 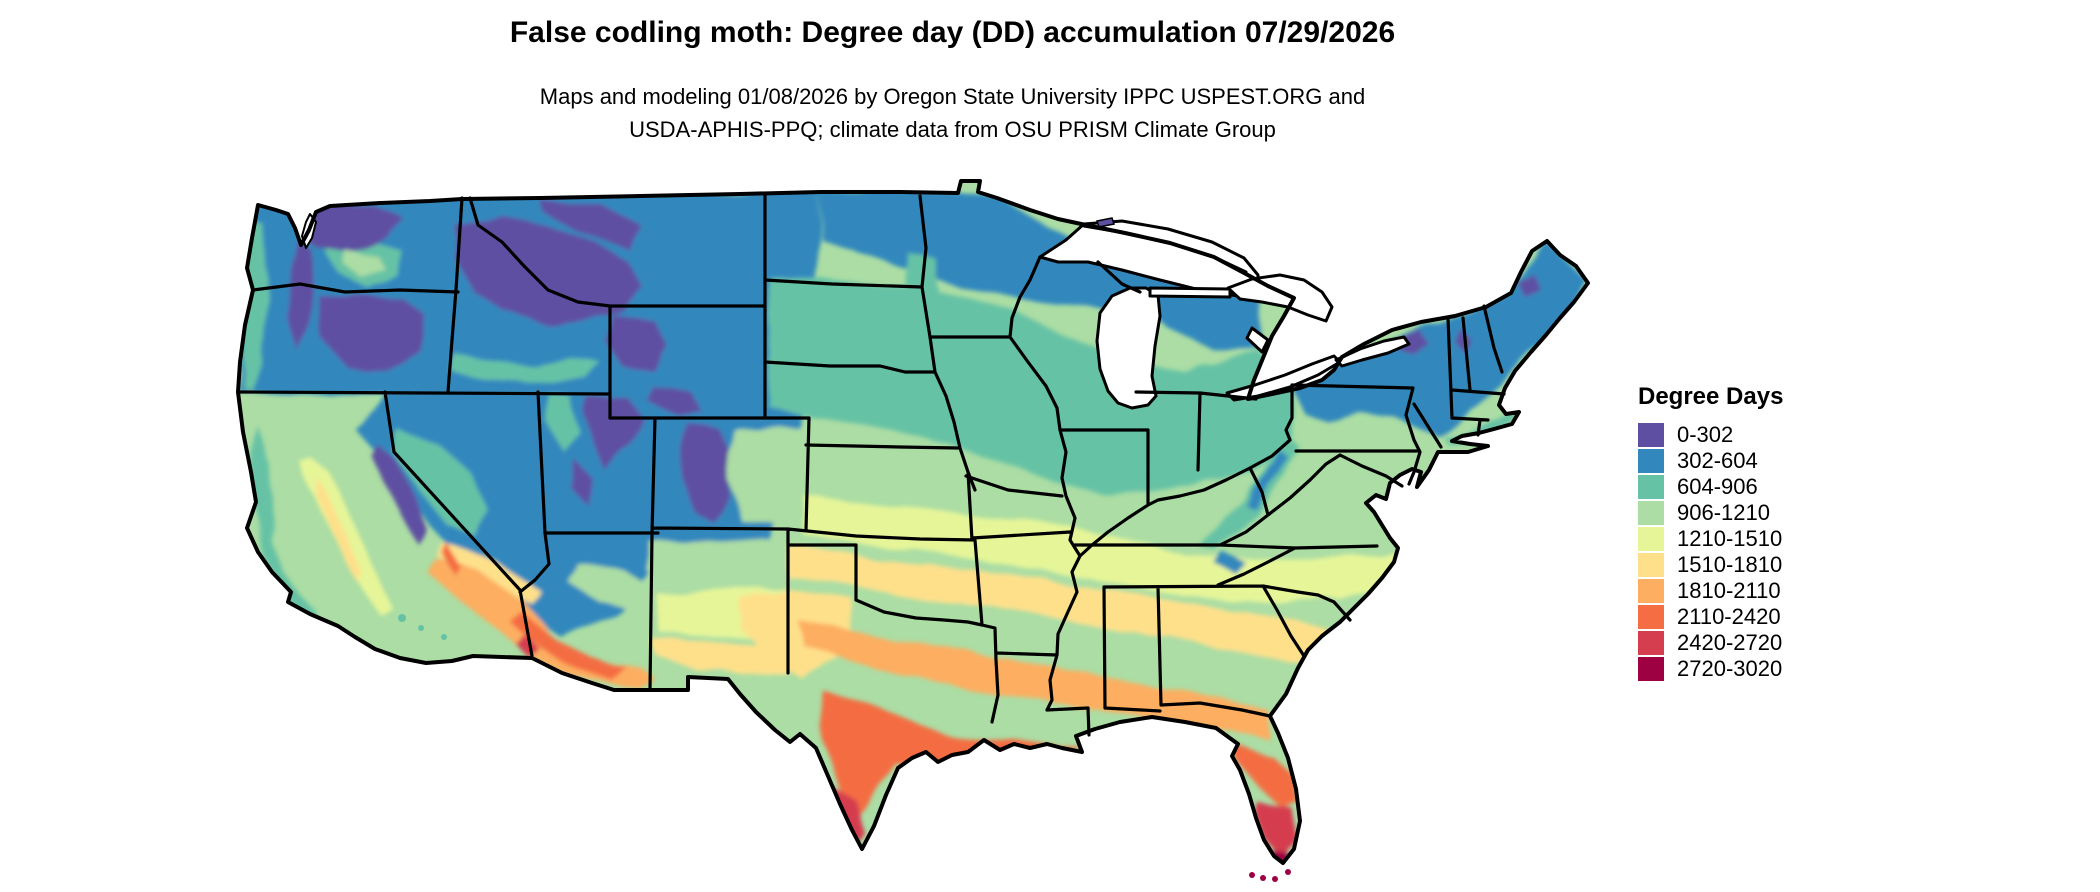 What do you see at coordinates (719, 657) in the screenshot?
I see `yellow-border-new-mexico` at bounding box center [719, 657].